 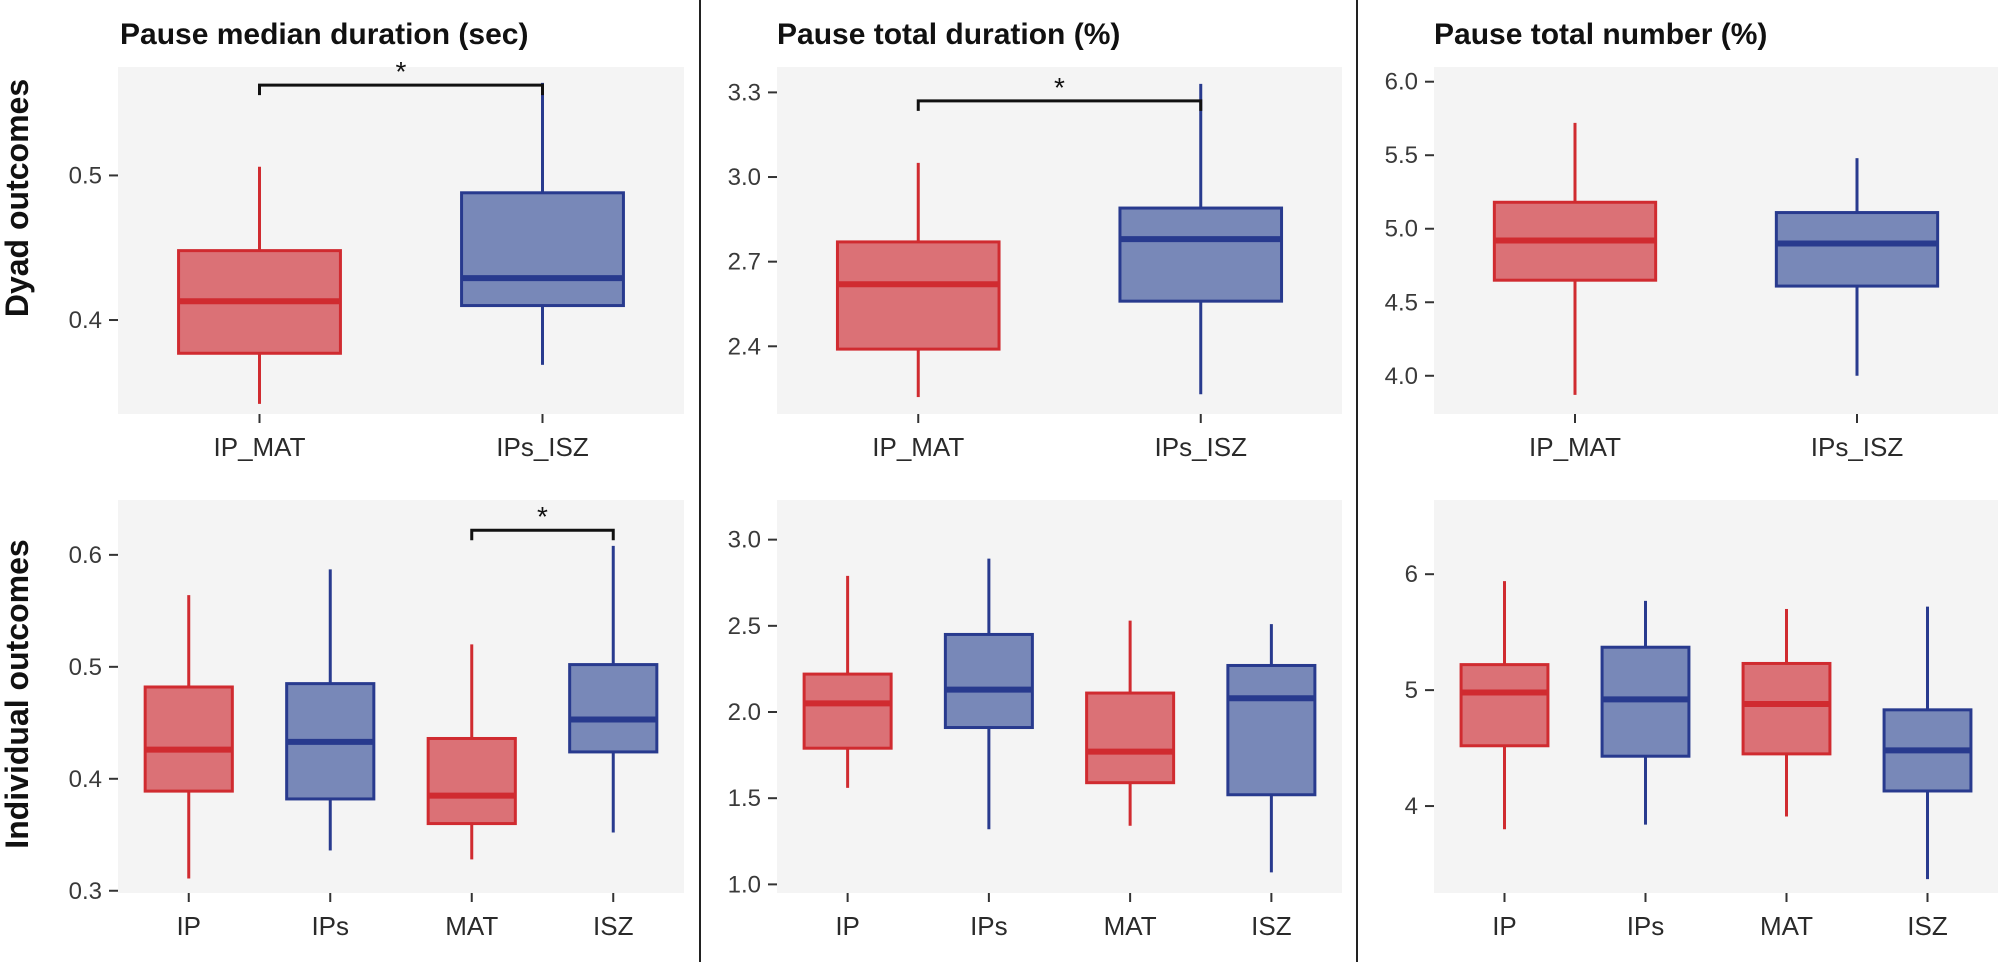 I want to click on box-r2c1-ip, so click(x=188, y=737).